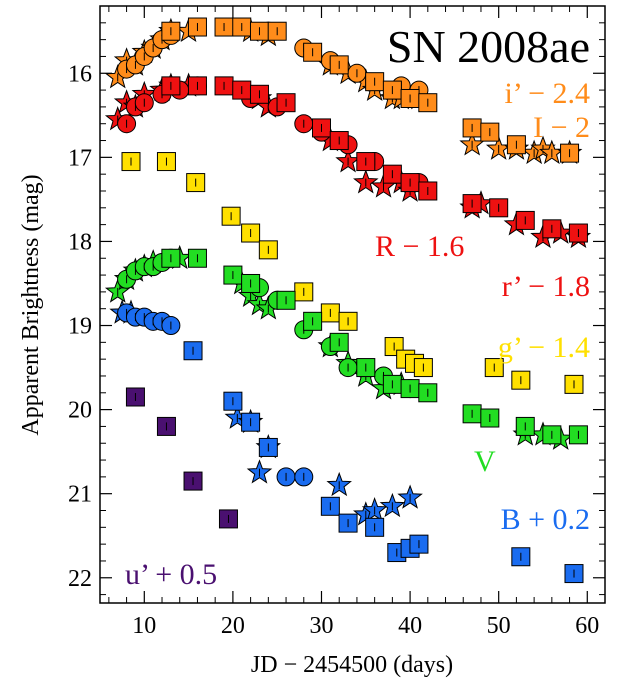 Image resolution: width=617 pixels, height=686 pixels. Describe the element at coordinates (80, 242) in the screenshot. I see `y-tick-label: 18` at that location.